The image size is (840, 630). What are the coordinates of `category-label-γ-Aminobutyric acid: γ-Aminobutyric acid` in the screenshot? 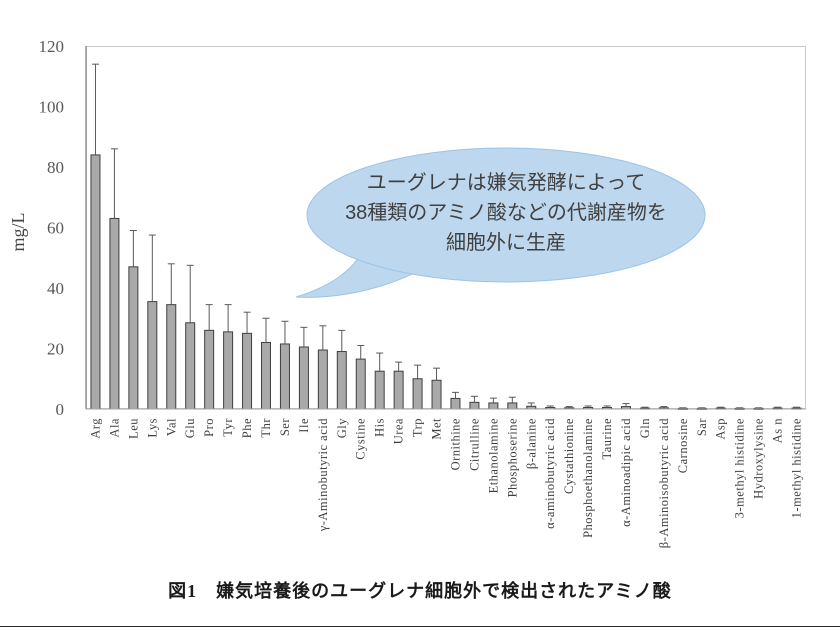 It's located at (323, 475).